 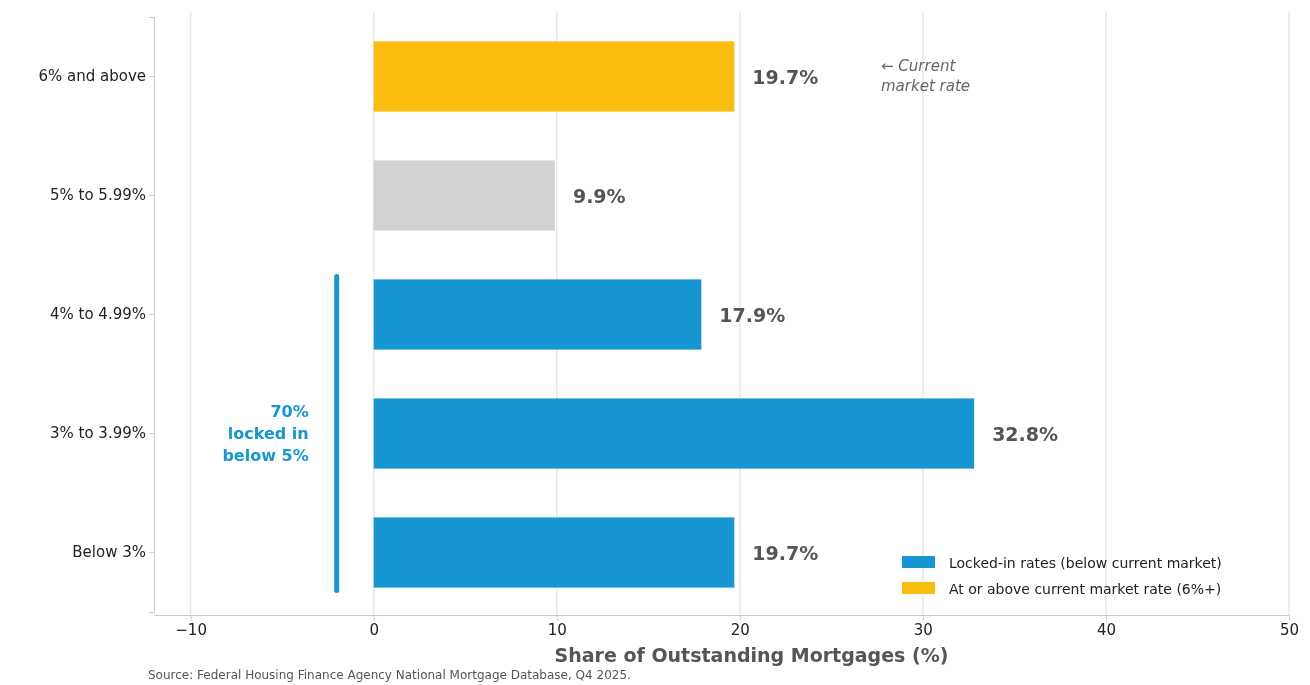 I want to click on x-tick-label: 0, so click(x=374, y=629).